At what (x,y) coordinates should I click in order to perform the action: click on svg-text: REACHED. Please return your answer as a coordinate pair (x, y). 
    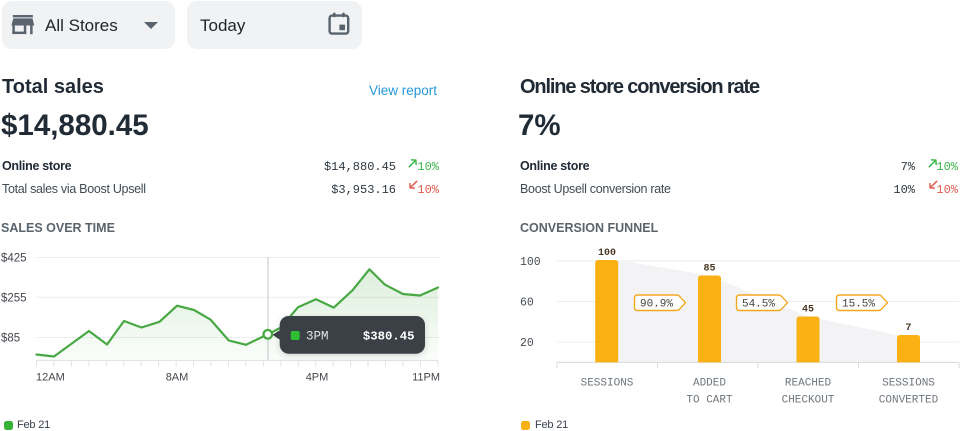
    Looking at the image, I should click on (808, 384).